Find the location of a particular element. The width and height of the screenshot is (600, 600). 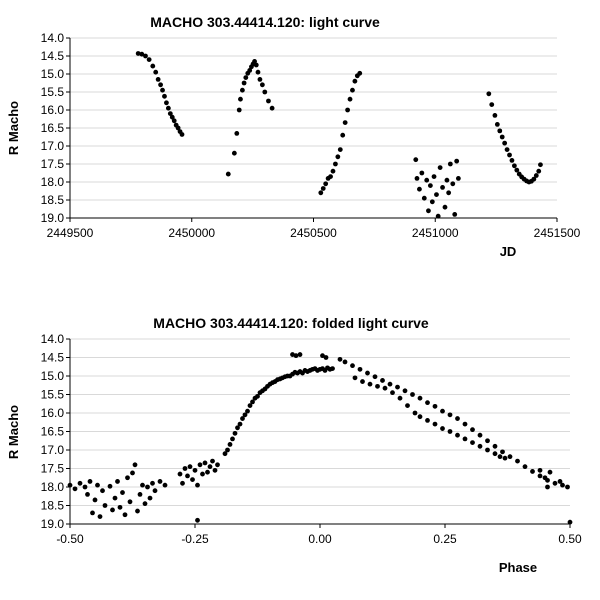

x-tick-label: 2450500 is located at coordinates (313, 233).